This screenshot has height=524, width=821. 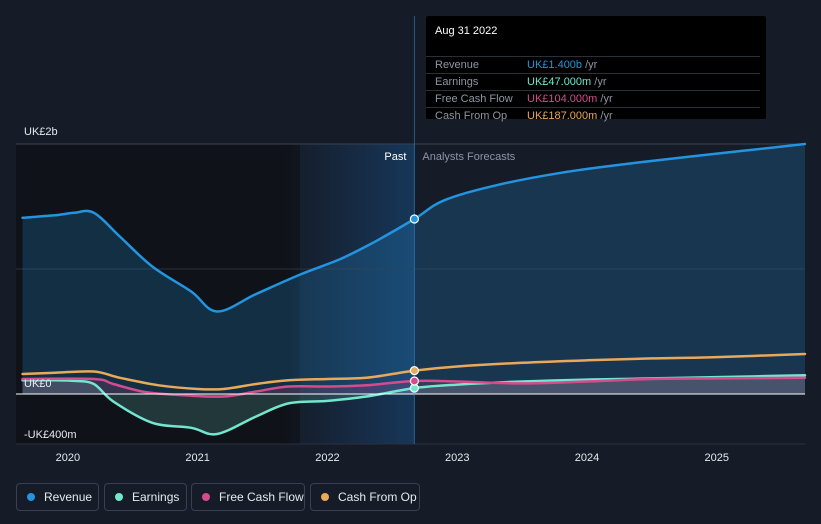 I want to click on tooltip-row-earnings: Earnings UK£47.000m /yr, so click(x=593, y=82).